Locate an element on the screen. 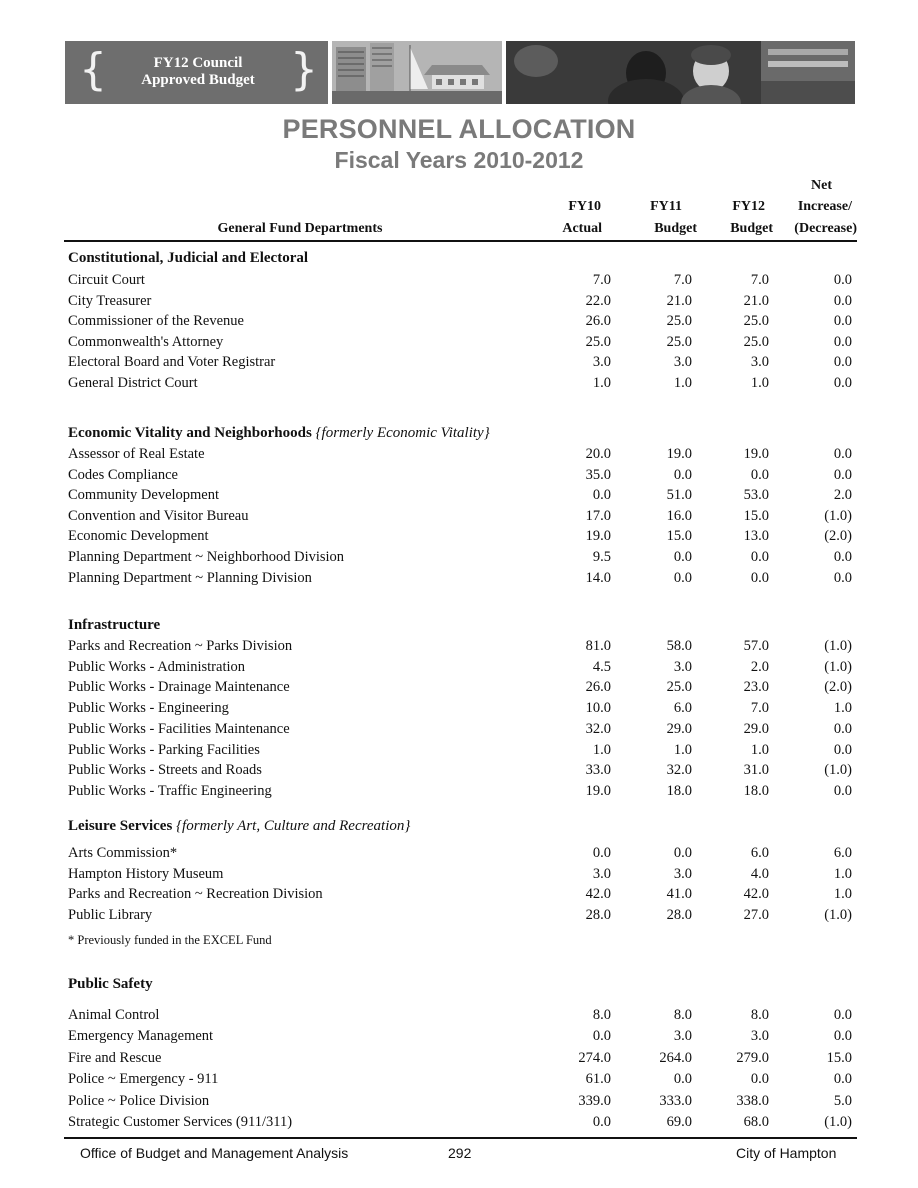 Image resolution: width=918 pixels, height=1188 pixels. banner-line-1: FY12 Council is located at coordinates (198, 63).